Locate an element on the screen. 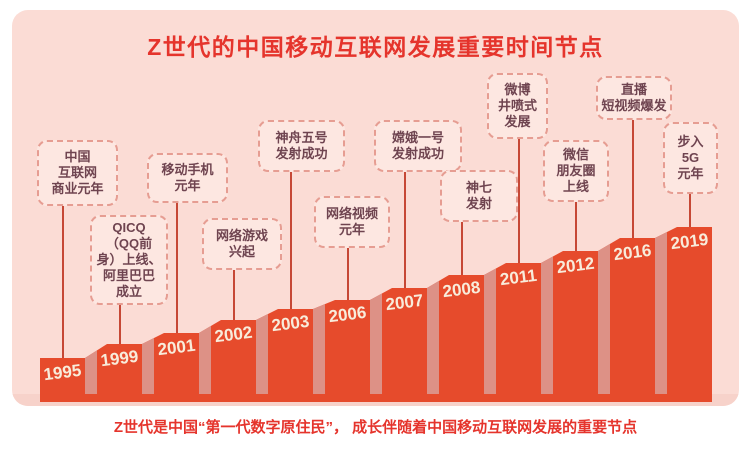  bar-year-label: 2006 is located at coordinates (347, 314).